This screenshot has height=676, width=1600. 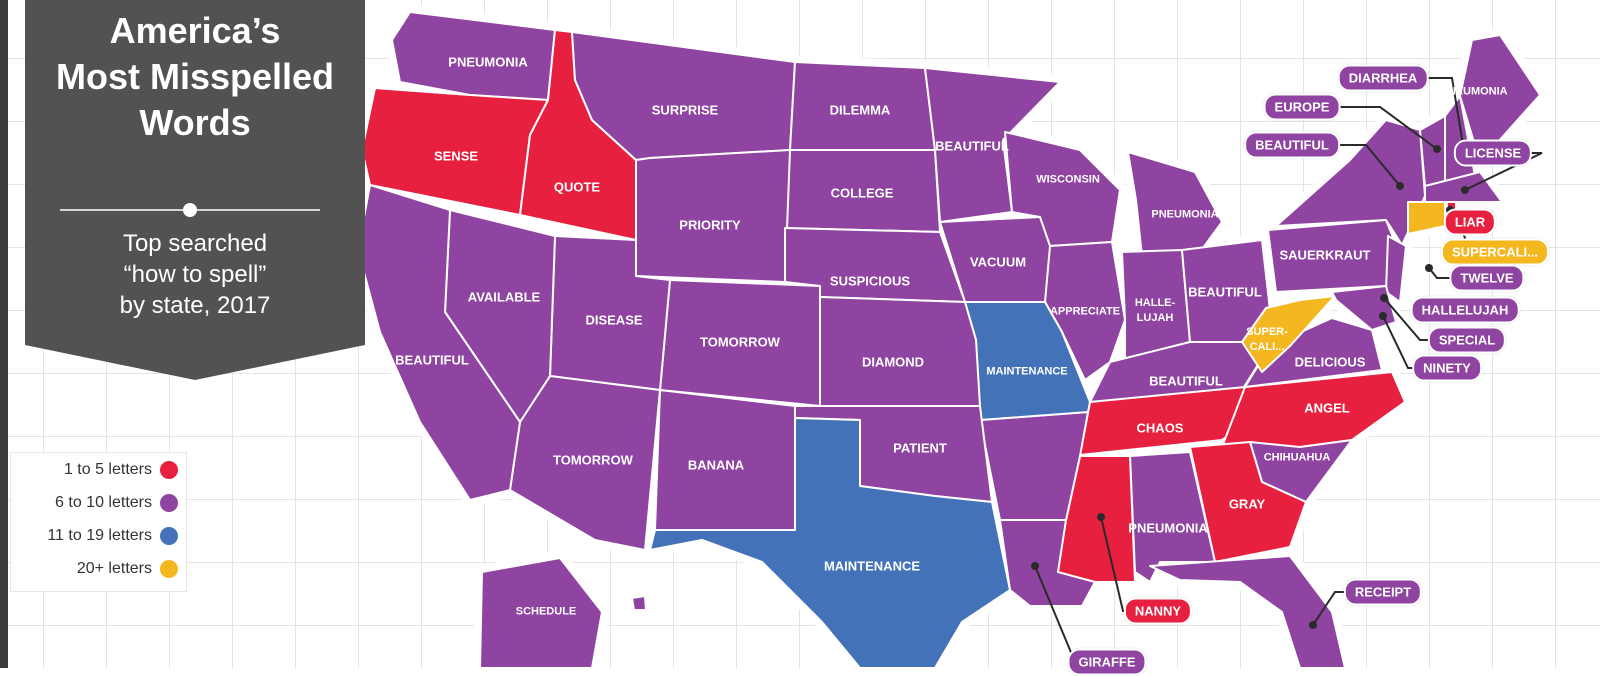 I want to click on state-mi, so click(x=1175, y=204).